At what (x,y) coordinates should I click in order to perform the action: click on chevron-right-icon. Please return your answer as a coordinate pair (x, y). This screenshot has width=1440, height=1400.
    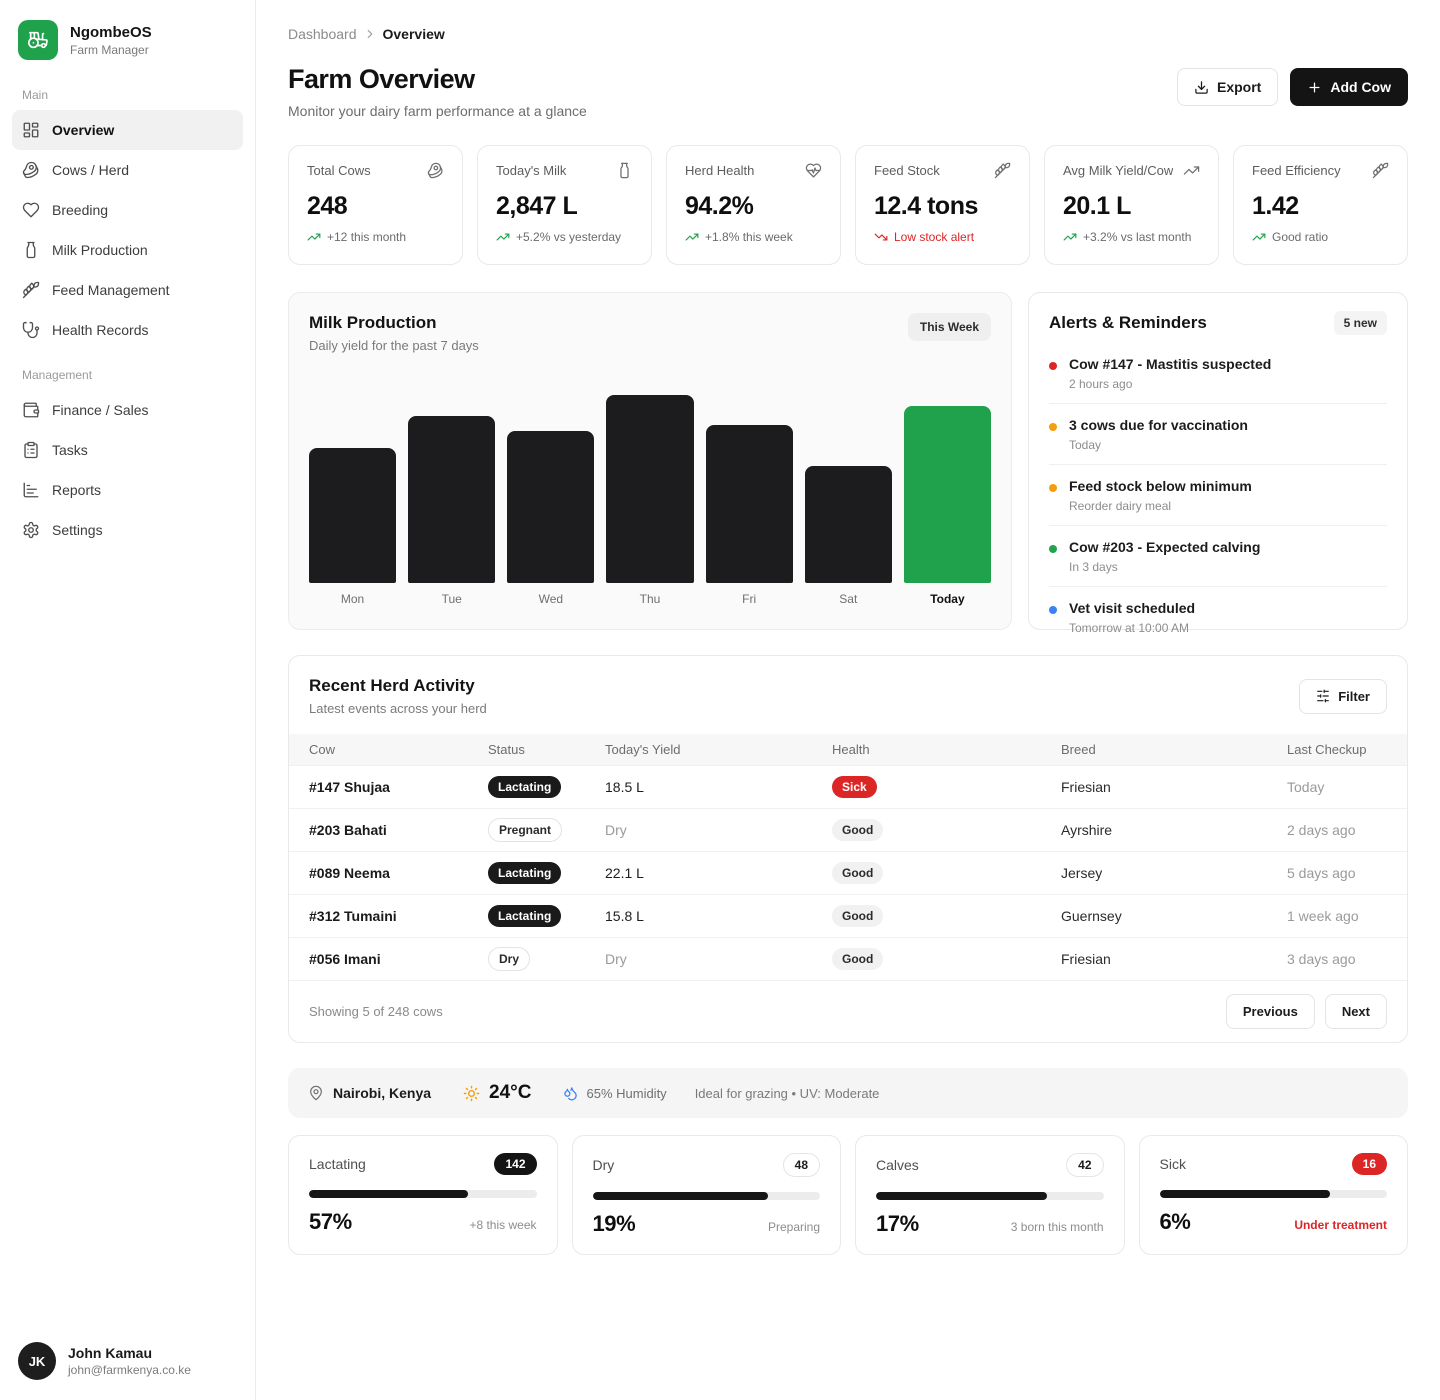
    Looking at the image, I should click on (370, 34).